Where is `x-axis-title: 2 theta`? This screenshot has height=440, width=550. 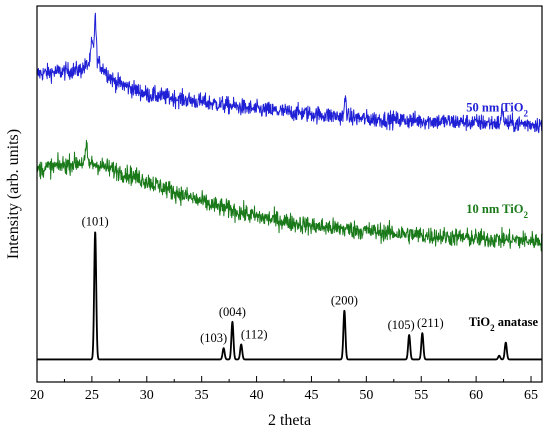
x-axis-title: 2 theta is located at coordinates (289, 420).